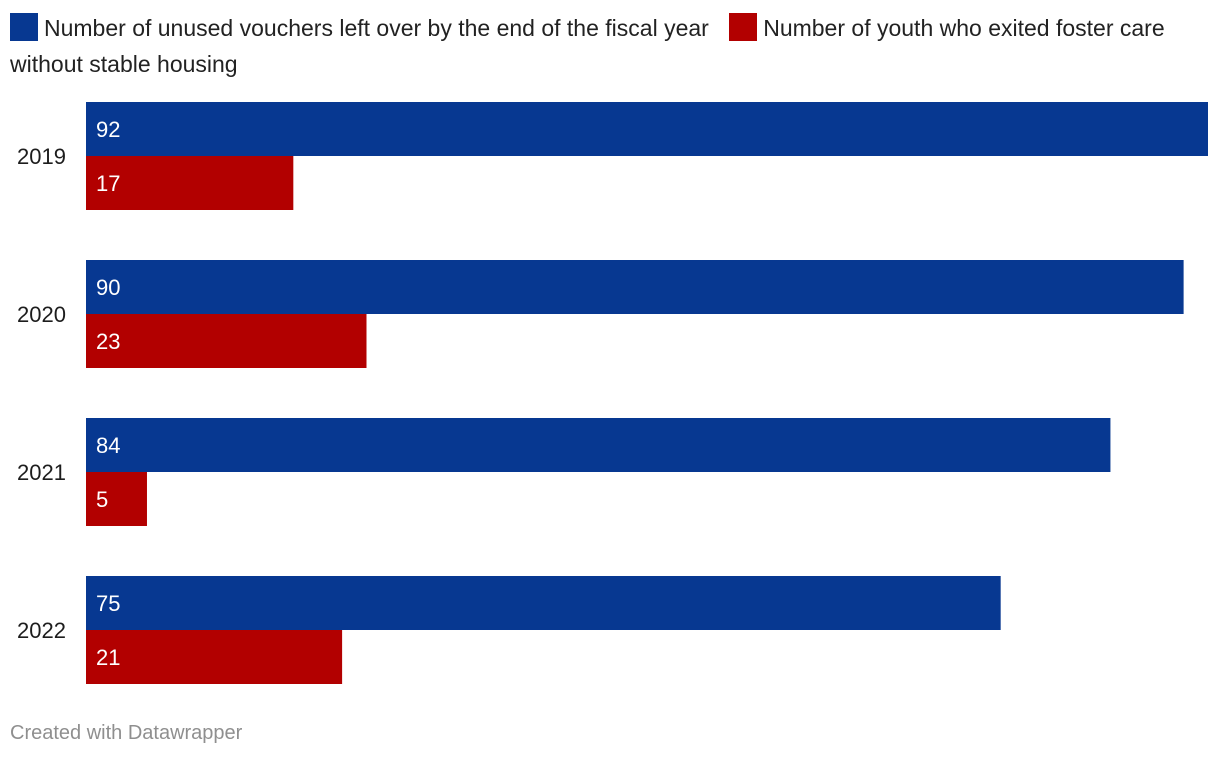 This screenshot has height=762, width=1220. I want to click on data-label-2021-series-2: 5, so click(102, 499).